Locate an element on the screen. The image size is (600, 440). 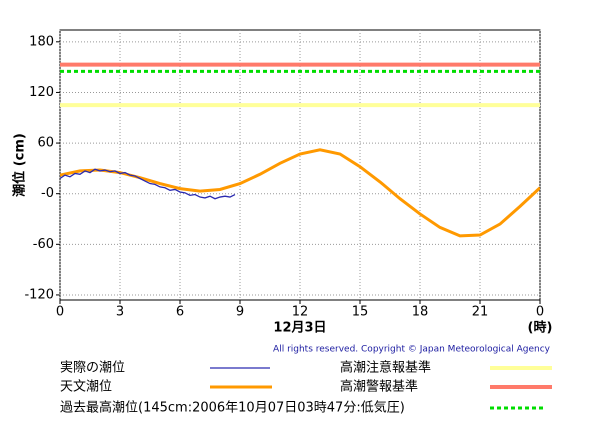
legend-label: 過去最高潮位(145cm:2006年10月07日03時47分:低気圧) is located at coordinates (232, 408).